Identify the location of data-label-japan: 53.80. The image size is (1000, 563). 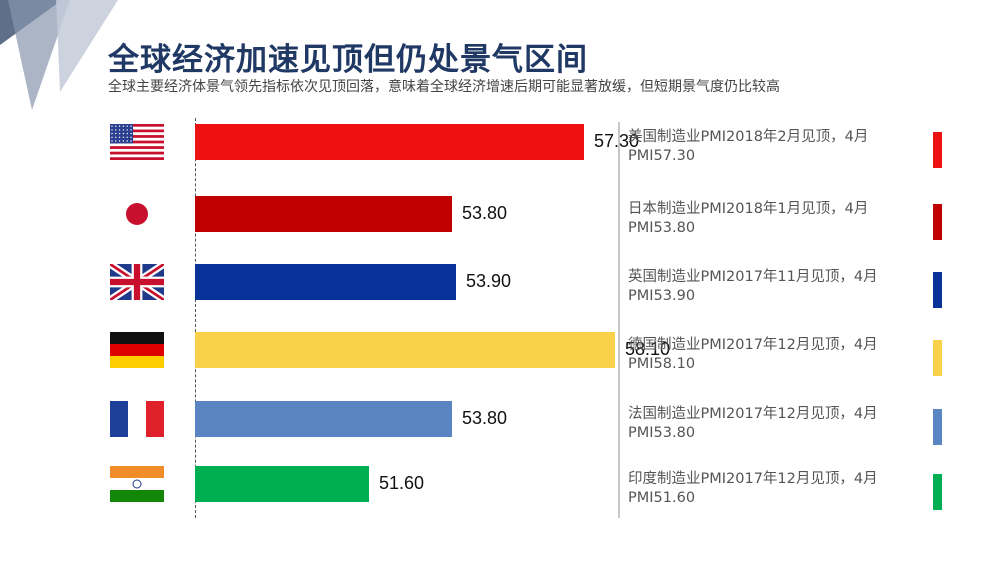
(485, 213).